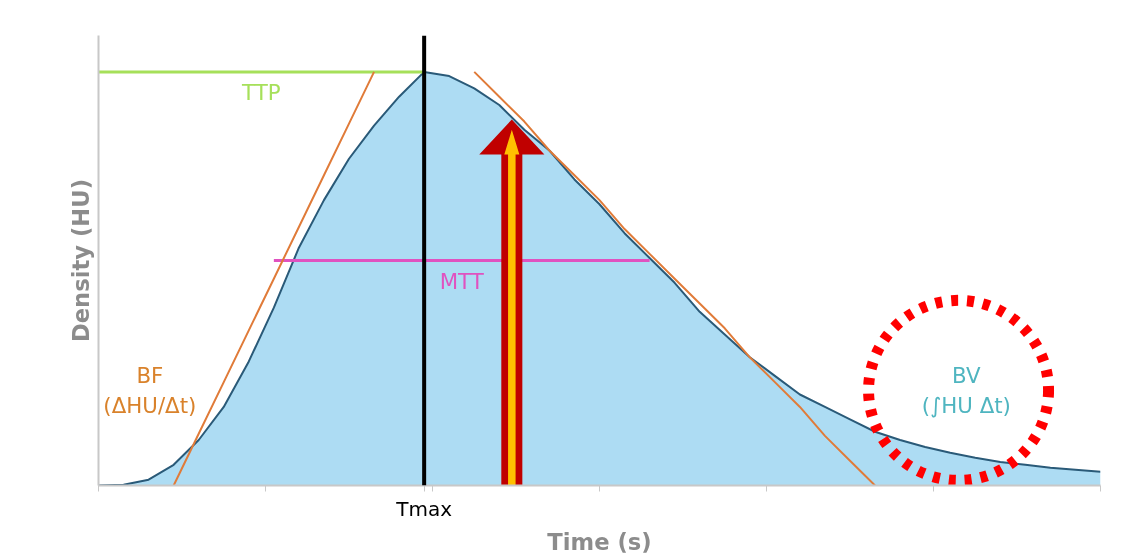 The image size is (1147, 557). I want to click on x-axis-title: Time (s), so click(599, 541).